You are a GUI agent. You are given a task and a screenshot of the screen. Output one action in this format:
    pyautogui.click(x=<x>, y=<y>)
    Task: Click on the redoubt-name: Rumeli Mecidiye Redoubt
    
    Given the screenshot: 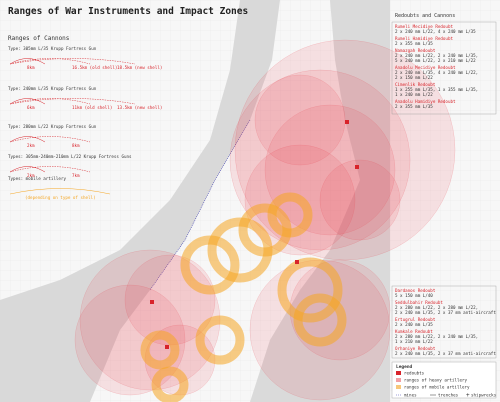 What is the action you would take?
    pyautogui.click(x=424, y=26)
    